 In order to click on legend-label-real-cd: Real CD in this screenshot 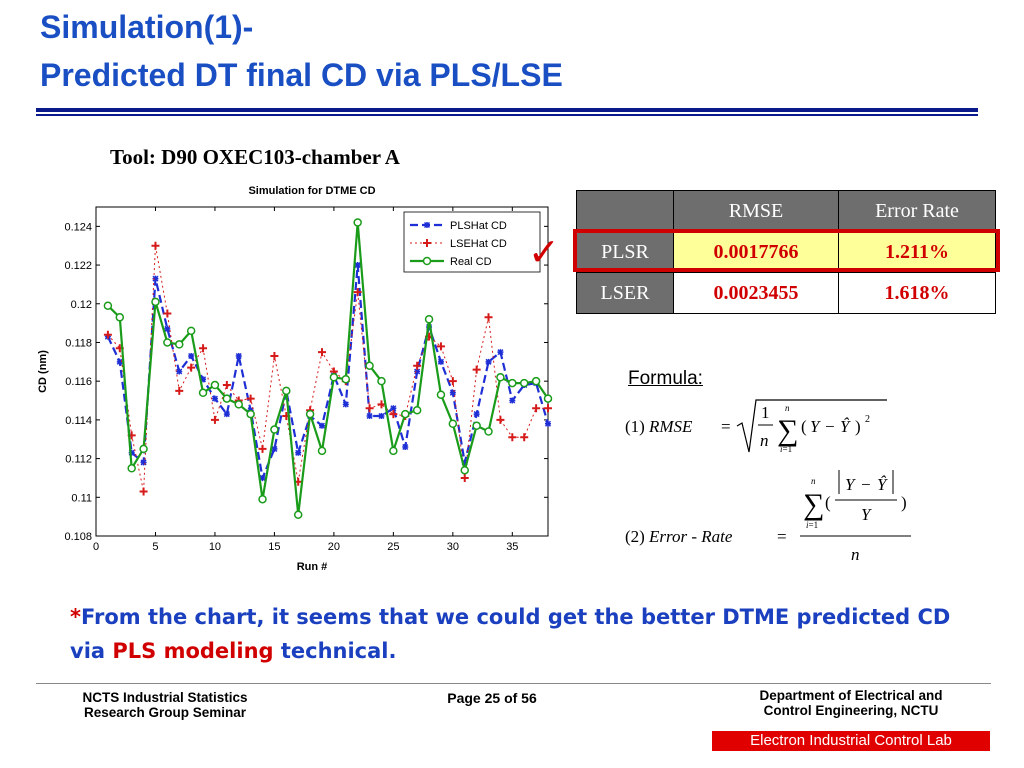, I will do `click(471, 262)`.